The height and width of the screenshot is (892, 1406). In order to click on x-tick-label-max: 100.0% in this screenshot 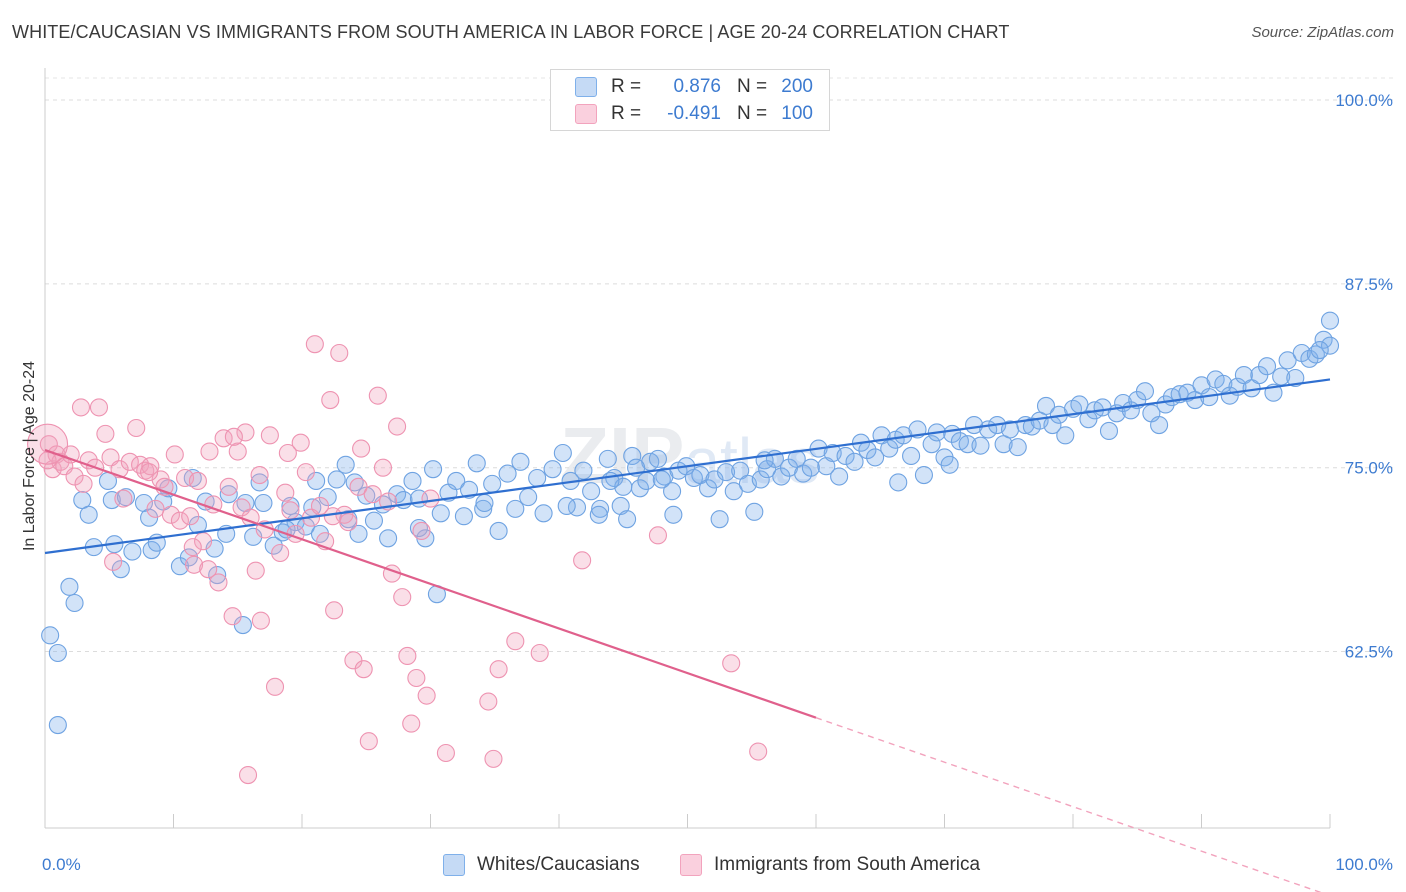, I will do `click(1364, 864)`.